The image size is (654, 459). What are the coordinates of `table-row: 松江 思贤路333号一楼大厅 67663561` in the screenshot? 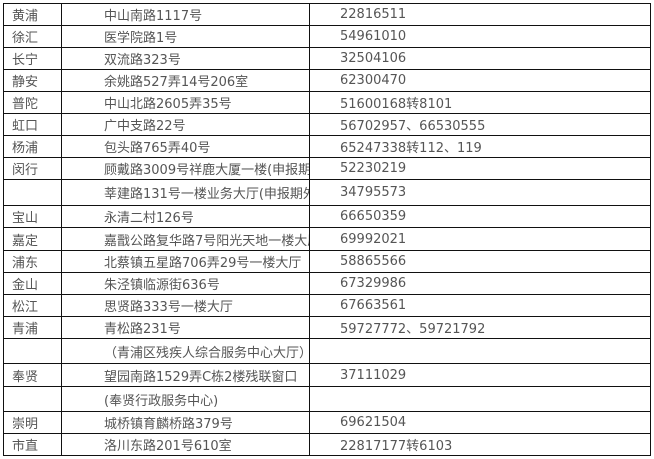 It's located at (327, 305).